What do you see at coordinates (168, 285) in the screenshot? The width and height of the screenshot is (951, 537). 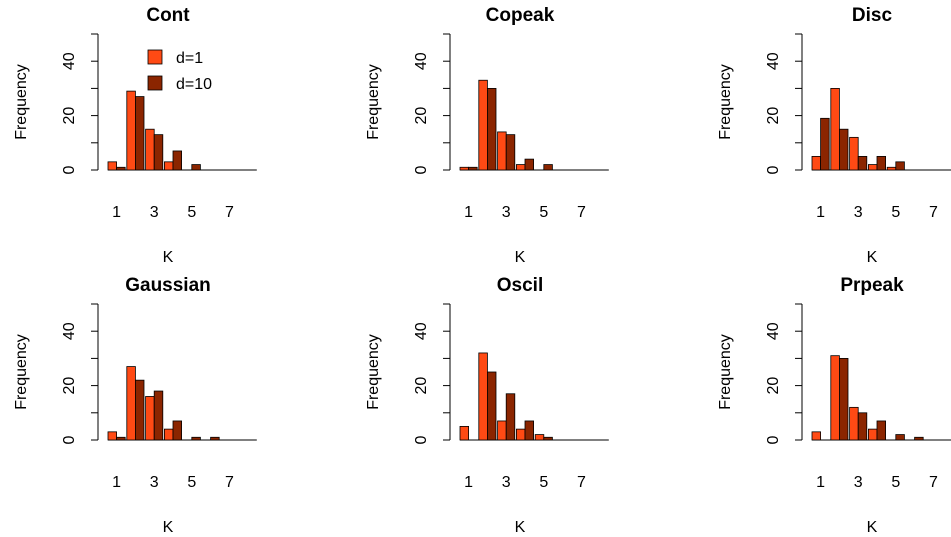 I see `chart-title: Gaussian` at bounding box center [168, 285].